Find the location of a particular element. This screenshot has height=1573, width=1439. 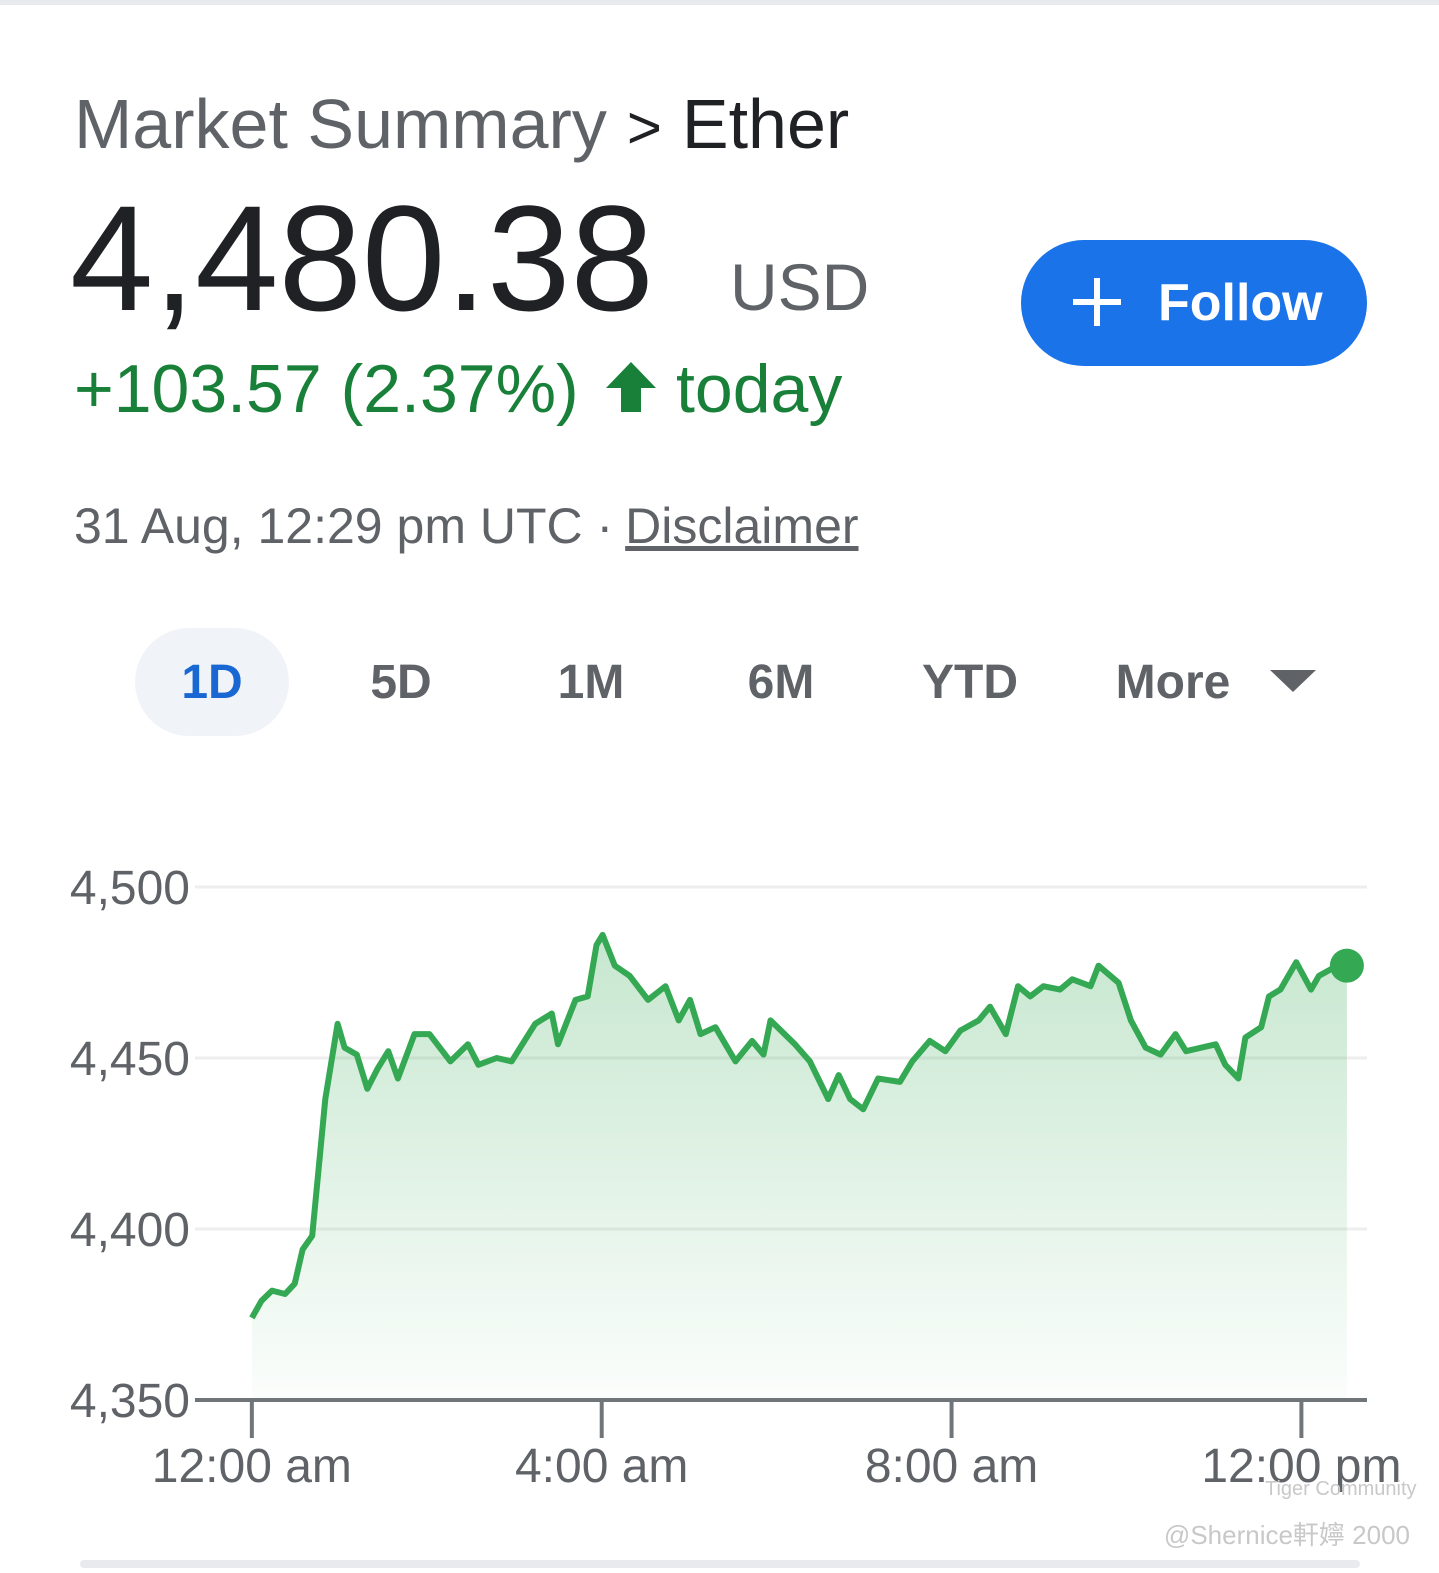

y-tick-label: 4,350 is located at coordinates (130, 1401).